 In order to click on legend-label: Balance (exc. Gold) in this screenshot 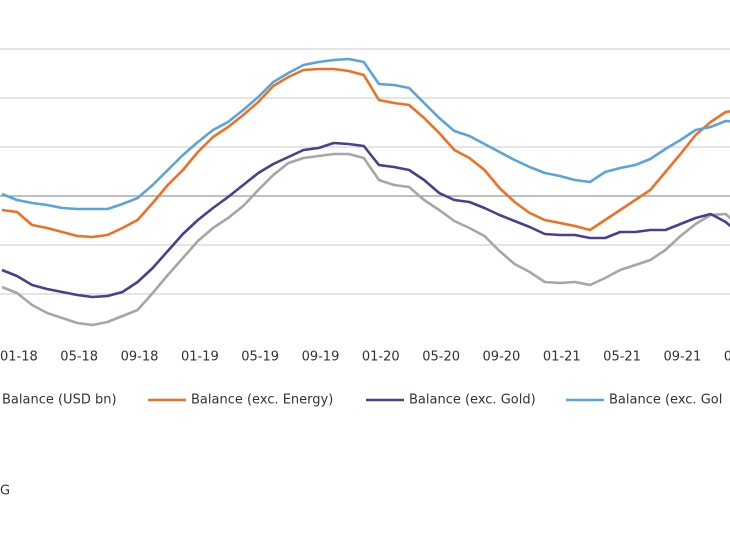, I will do `click(472, 400)`.